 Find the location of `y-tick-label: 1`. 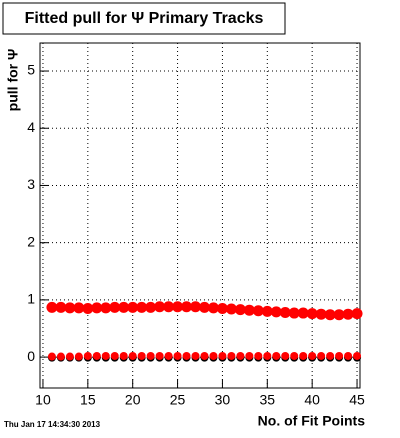

y-tick-label: 1 is located at coordinates (31, 299).